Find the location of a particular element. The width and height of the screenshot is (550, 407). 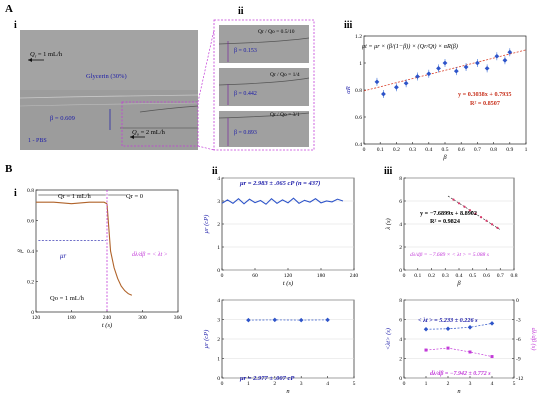

y-tick-label: 0.6 is located at coordinates (30, 222).